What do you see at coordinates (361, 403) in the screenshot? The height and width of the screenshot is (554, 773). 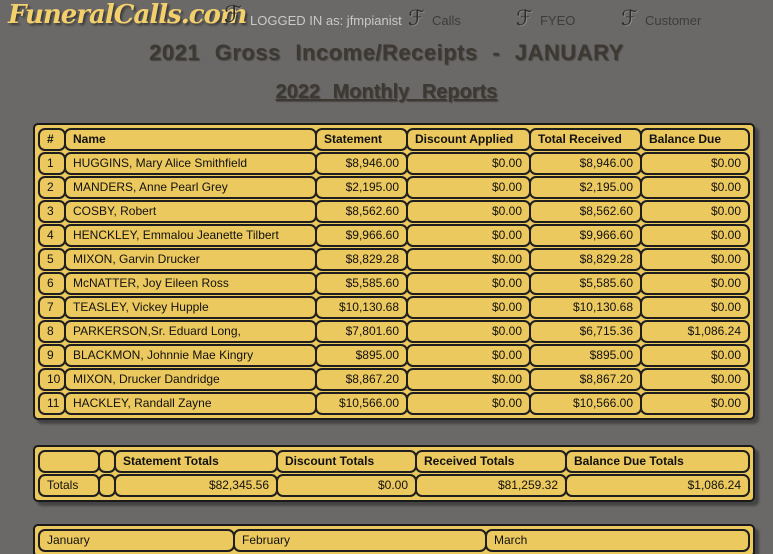 I see `col-statement: $10,566.00` at bounding box center [361, 403].